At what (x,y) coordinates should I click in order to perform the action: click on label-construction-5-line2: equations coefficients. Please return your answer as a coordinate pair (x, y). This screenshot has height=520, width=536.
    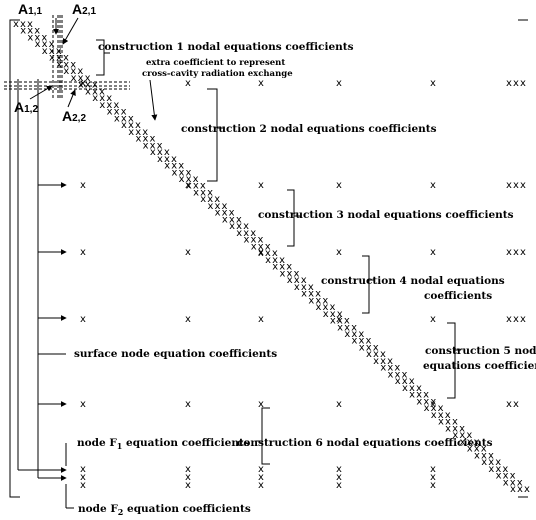
    Looking at the image, I should click on (479, 366).